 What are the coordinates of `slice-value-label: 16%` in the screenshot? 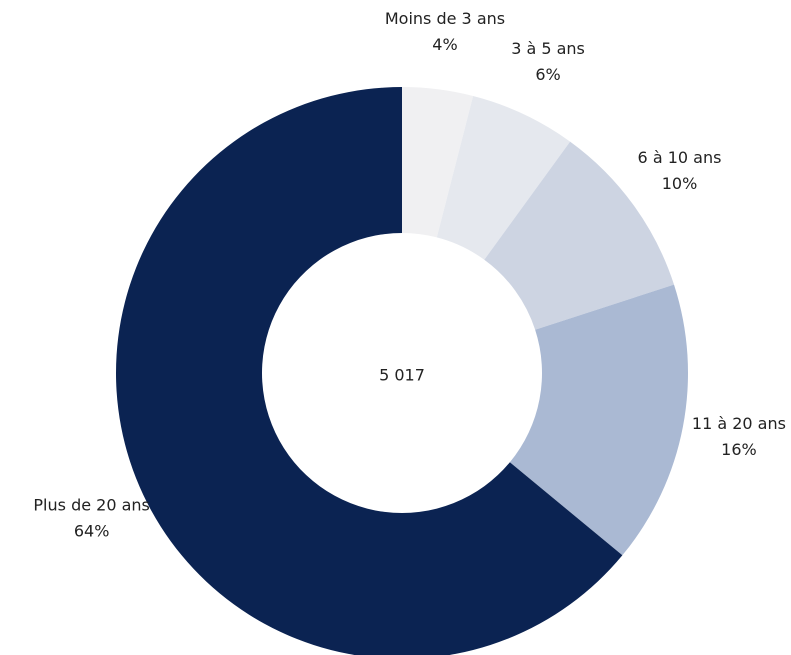 It's located at (739, 449).